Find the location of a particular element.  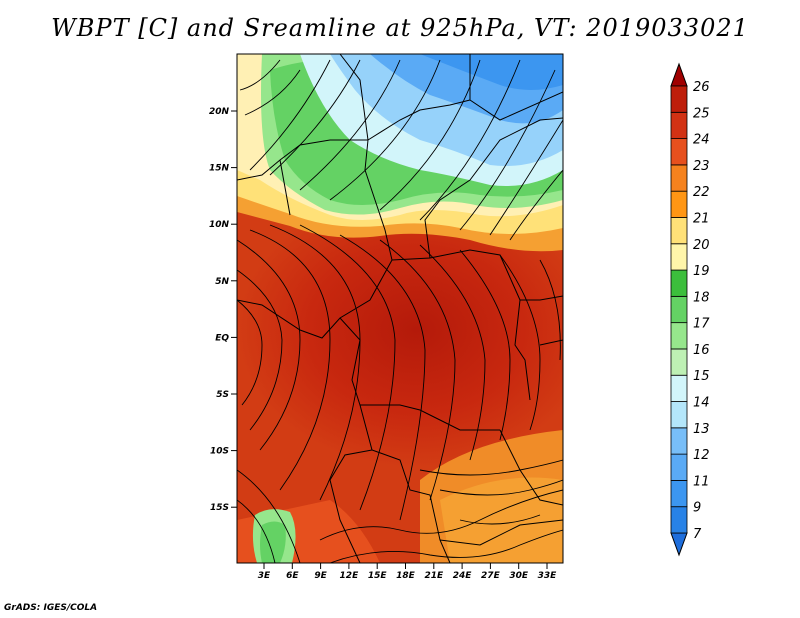

colorbar-label: 15 is located at coordinates (701, 376).